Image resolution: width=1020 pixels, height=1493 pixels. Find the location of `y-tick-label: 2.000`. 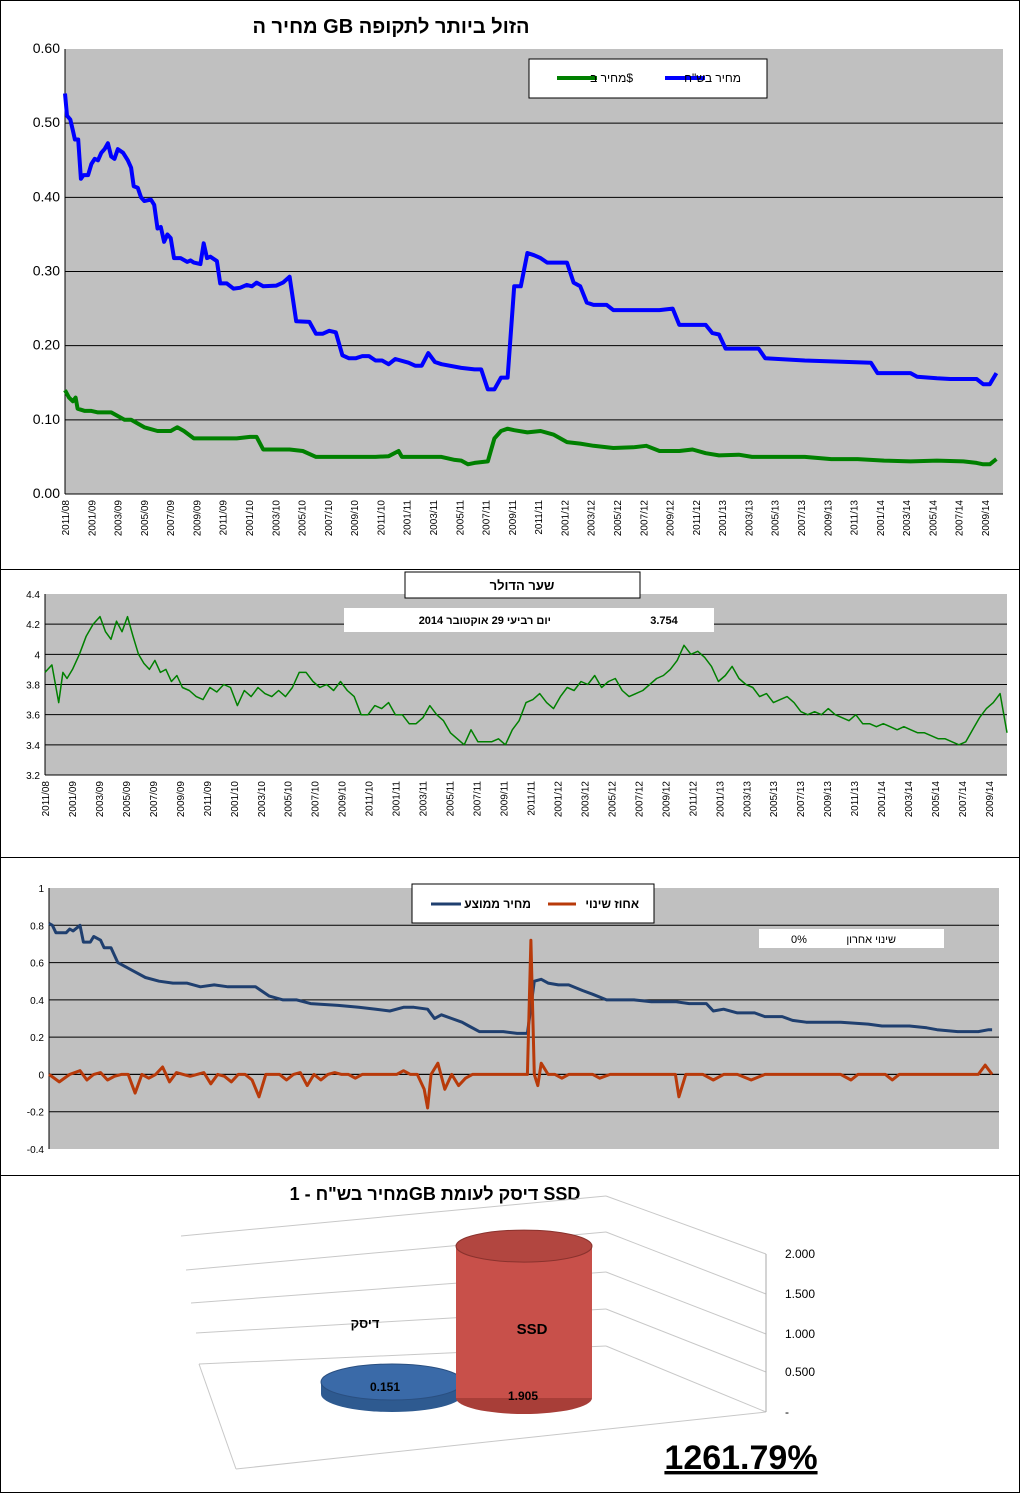

y-tick-label: 2.000 is located at coordinates (800, 1254).